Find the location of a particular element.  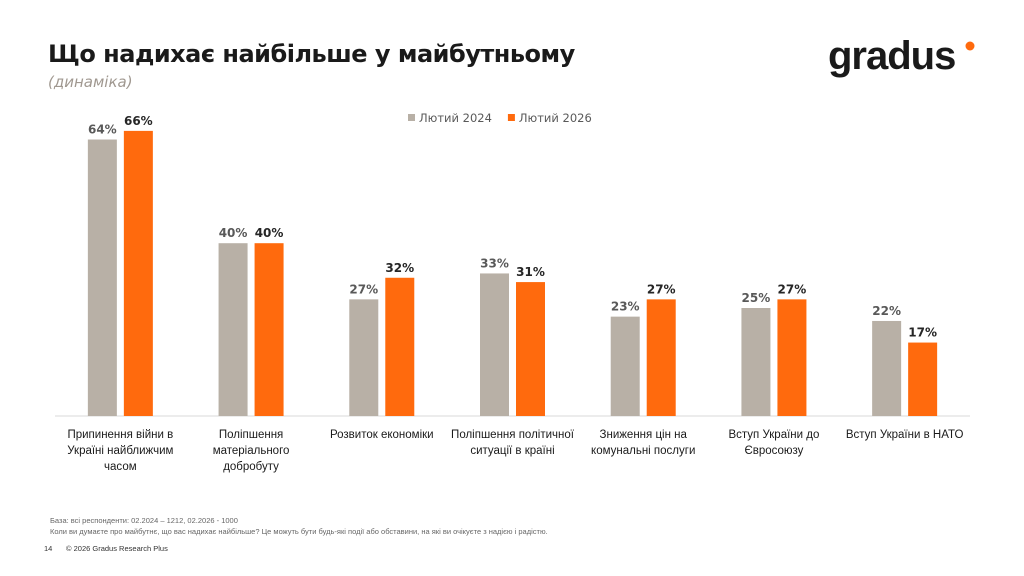

x-tick-label: Вступ України до Євросоюзу is located at coordinates (774, 443).